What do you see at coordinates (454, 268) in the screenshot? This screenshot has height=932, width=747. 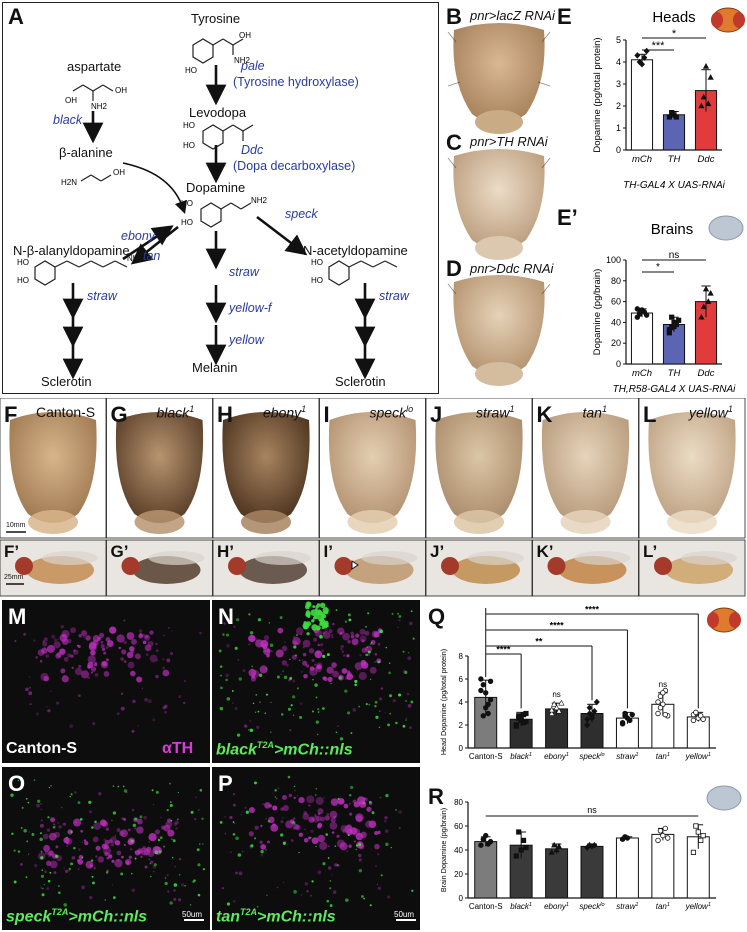 I see `panel-label-d: D` at bounding box center [454, 268].